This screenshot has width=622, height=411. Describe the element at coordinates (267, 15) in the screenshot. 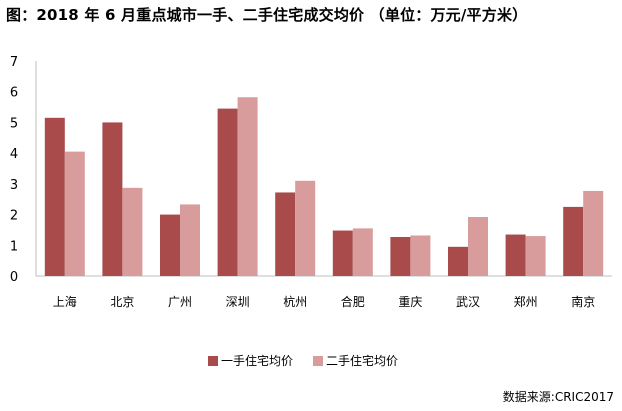

I see `chart-title: 图：2018 年 6 月重点城市一手、二手住宅成交均价 （单位：万元/平方米）` at that location.